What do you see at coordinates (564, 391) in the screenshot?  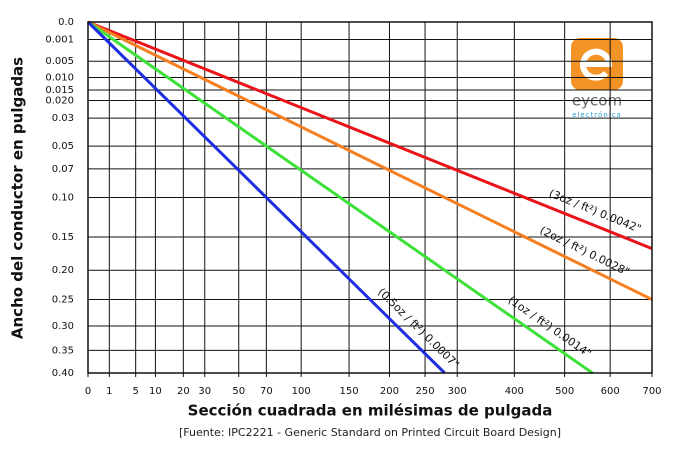 I see `x-tick-label: 500` at bounding box center [564, 391].